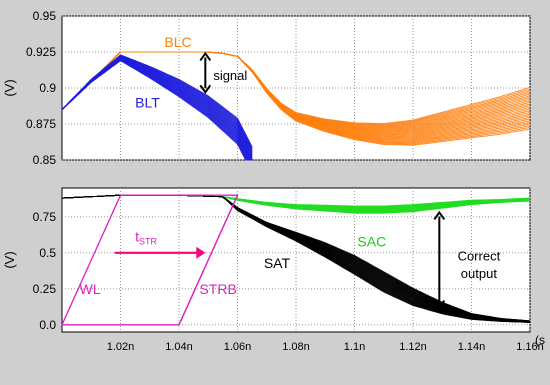 The width and height of the screenshot is (550, 385). What do you see at coordinates (439, 215) in the screenshot?
I see `output-arrow-head-up` at bounding box center [439, 215].